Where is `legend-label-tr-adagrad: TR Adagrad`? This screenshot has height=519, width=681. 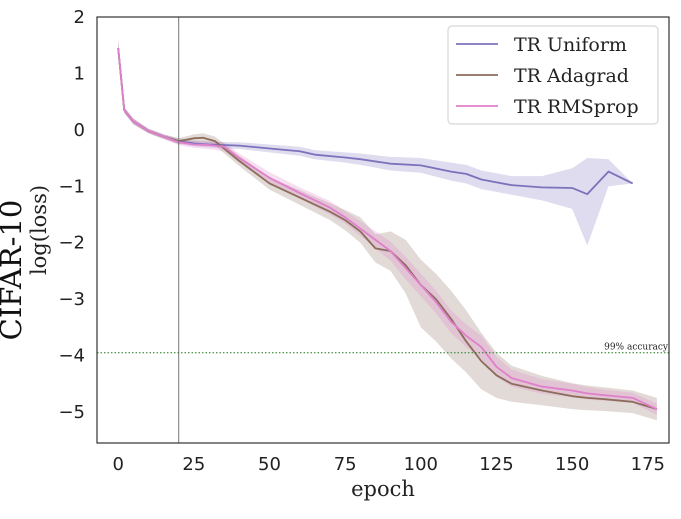
legend-label-tr-adagrad: TR Adagrad is located at coordinates (571, 76).